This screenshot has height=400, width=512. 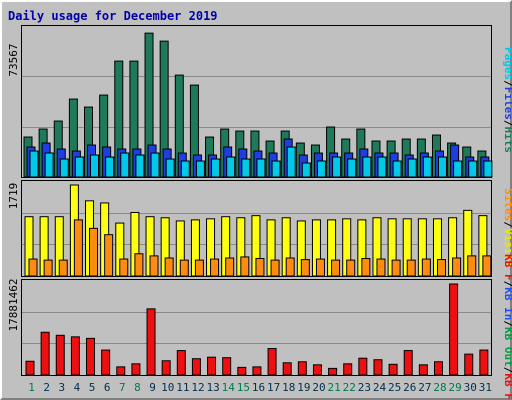 What do you see at coordinates (258, 387) in the screenshot?
I see `day-label-16: 16` at bounding box center [258, 387].